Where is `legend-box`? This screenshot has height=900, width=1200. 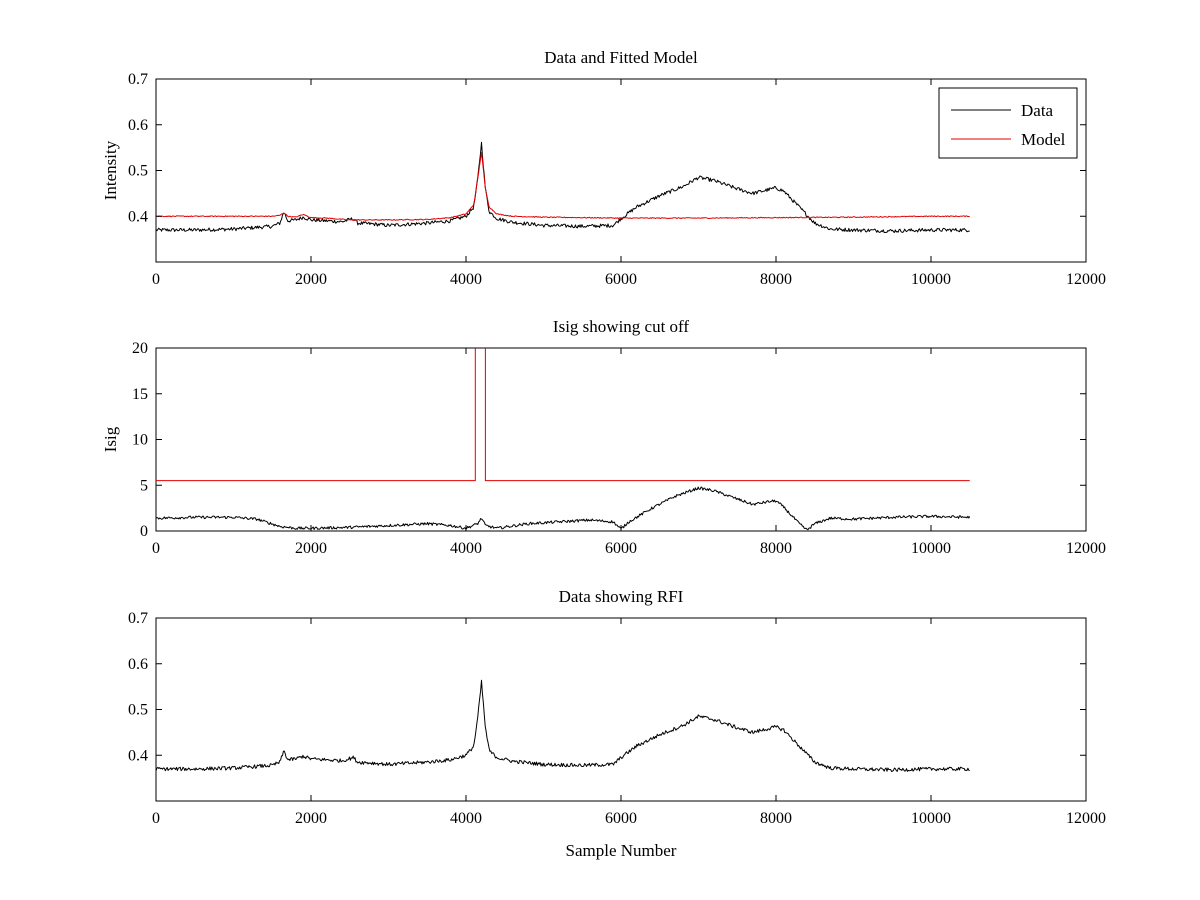
legend-box is located at coordinates (1008, 123).